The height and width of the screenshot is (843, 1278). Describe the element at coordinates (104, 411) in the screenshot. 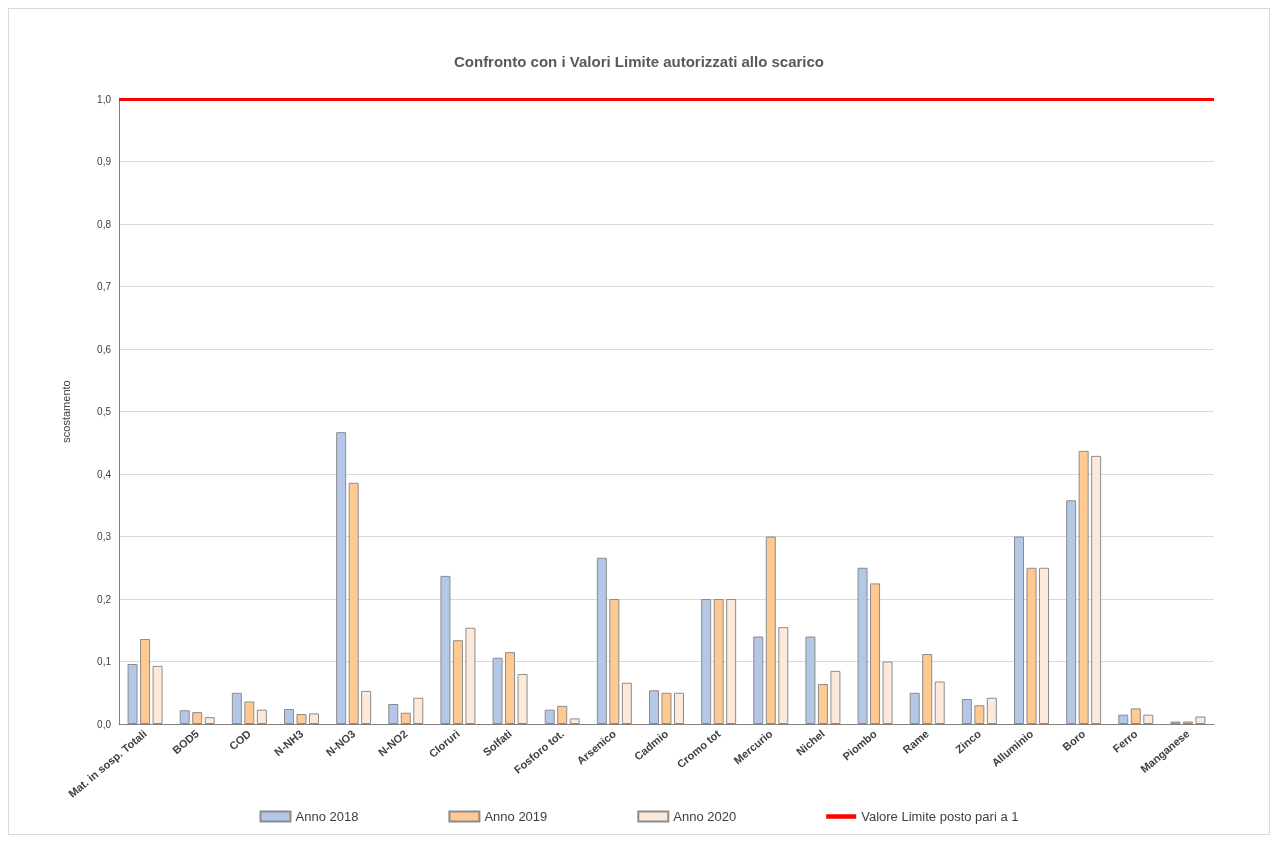

I see `y-tick-label: 0,5` at that location.